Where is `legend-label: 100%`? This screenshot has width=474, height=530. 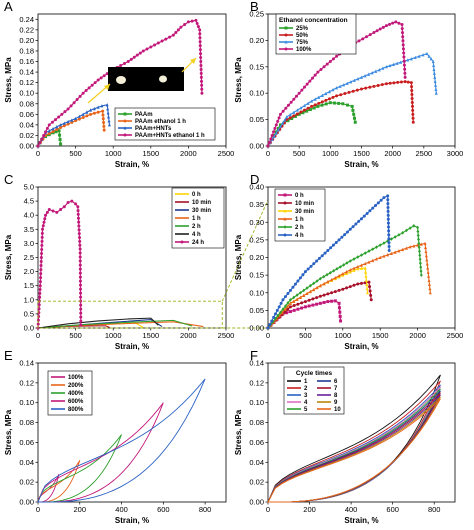 legend-label: 100% is located at coordinates (304, 50).